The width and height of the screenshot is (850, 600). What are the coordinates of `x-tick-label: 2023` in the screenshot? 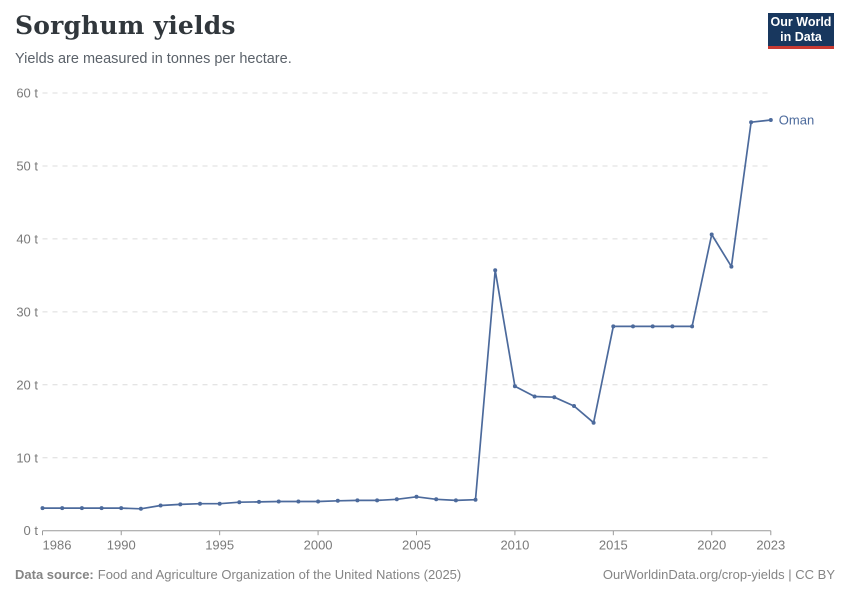 It's located at (770, 545).